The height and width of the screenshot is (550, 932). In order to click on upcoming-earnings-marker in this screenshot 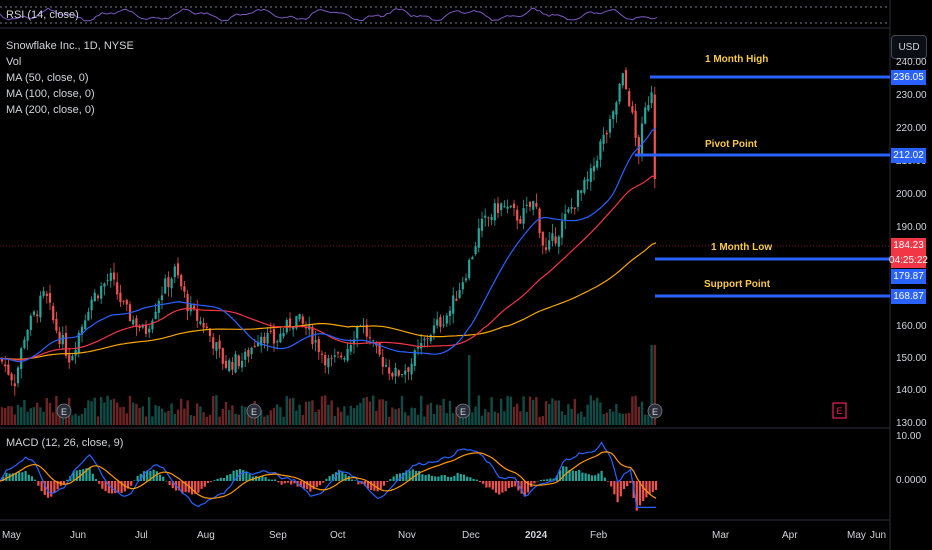, I will do `click(839, 410)`.